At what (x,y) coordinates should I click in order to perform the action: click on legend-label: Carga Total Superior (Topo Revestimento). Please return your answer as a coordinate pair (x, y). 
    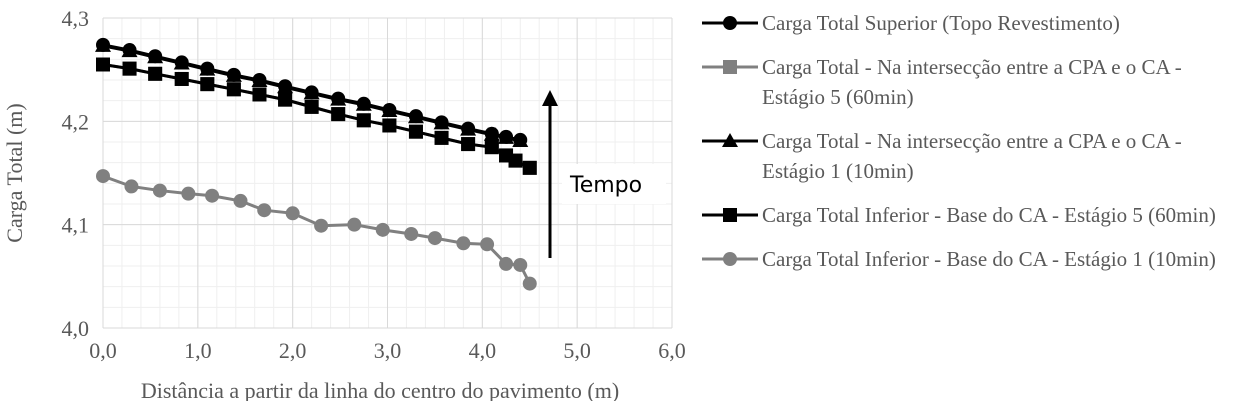
    Looking at the image, I should click on (941, 23).